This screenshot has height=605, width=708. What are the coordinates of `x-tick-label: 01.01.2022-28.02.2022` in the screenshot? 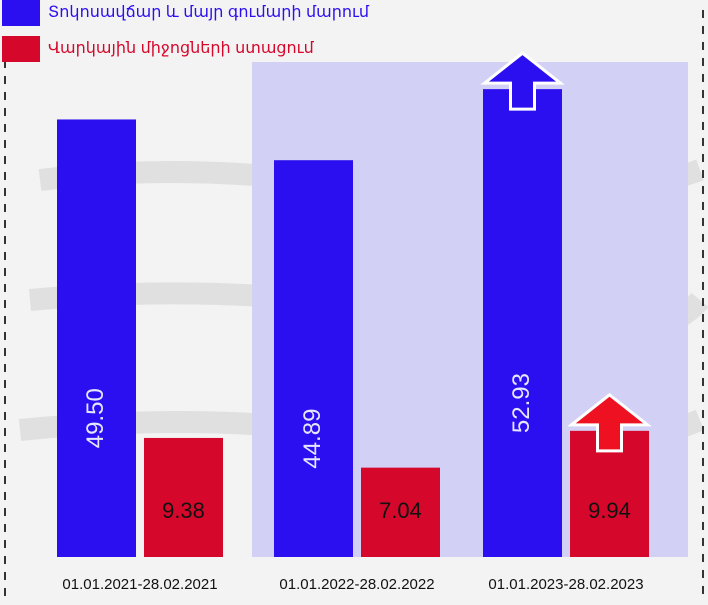 It's located at (356, 584).